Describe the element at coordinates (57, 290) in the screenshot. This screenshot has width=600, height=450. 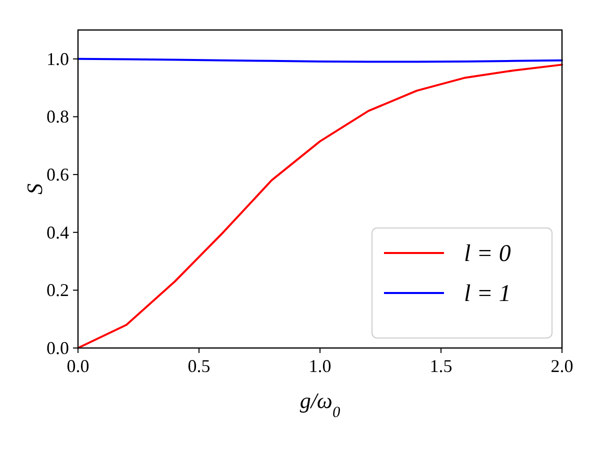
I see `y-tick-label: 0.2` at that location.